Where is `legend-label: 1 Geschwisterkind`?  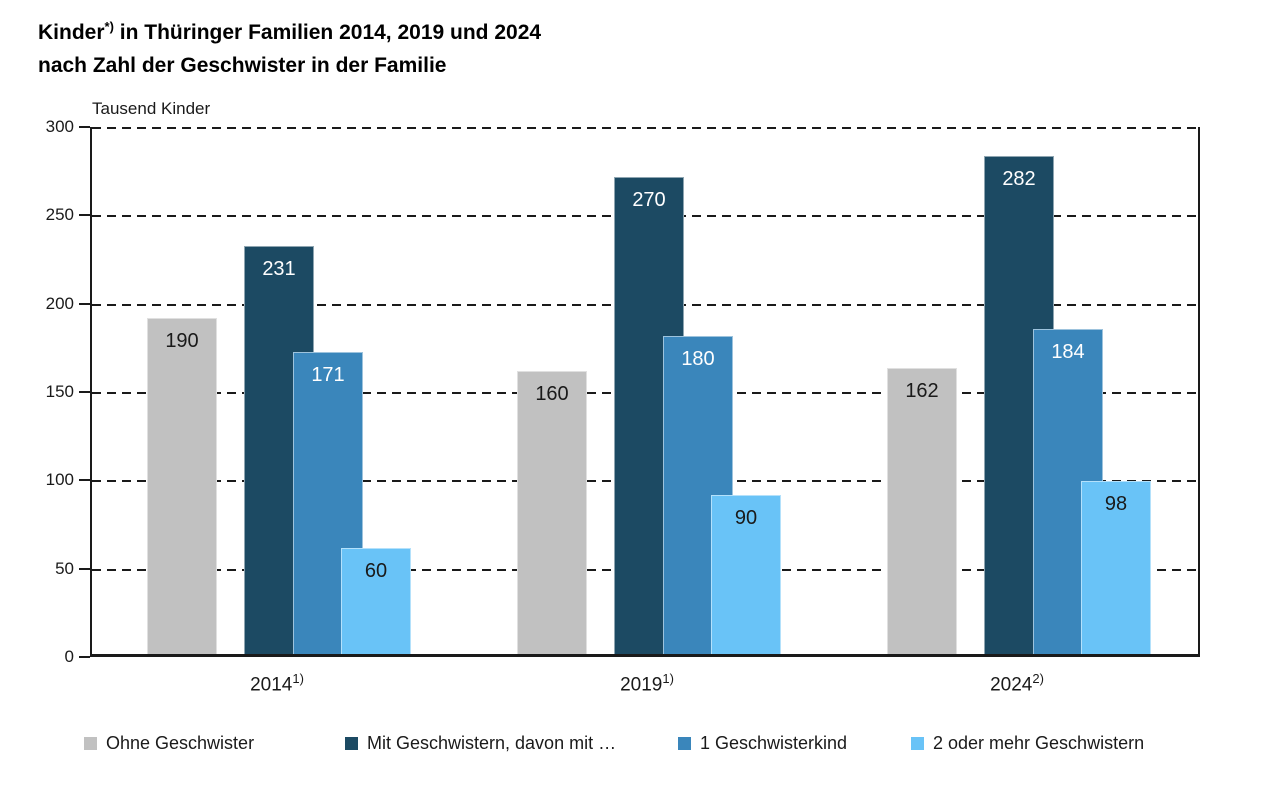 legend-label: 1 Geschwisterkind is located at coordinates (774, 742).